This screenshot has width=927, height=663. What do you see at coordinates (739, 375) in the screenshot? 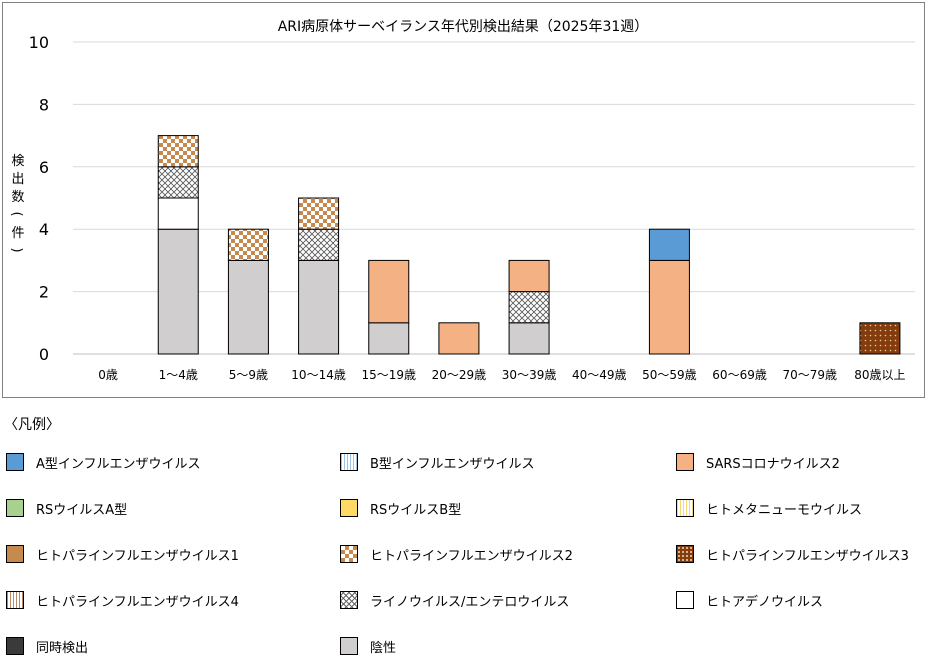
I see `x-tick-label: 60〜69歳` at bounding box center [739, 375].